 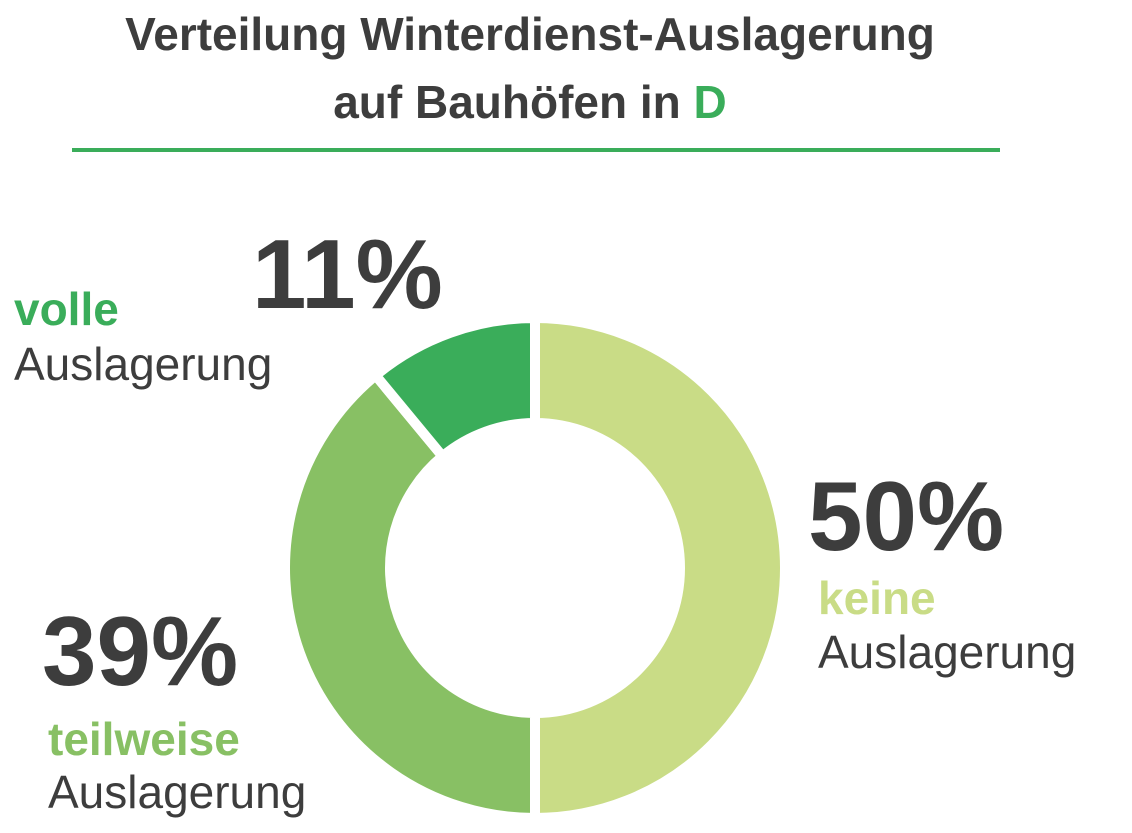 I want to click on value-label: 50%, so click(x=906, y=516).